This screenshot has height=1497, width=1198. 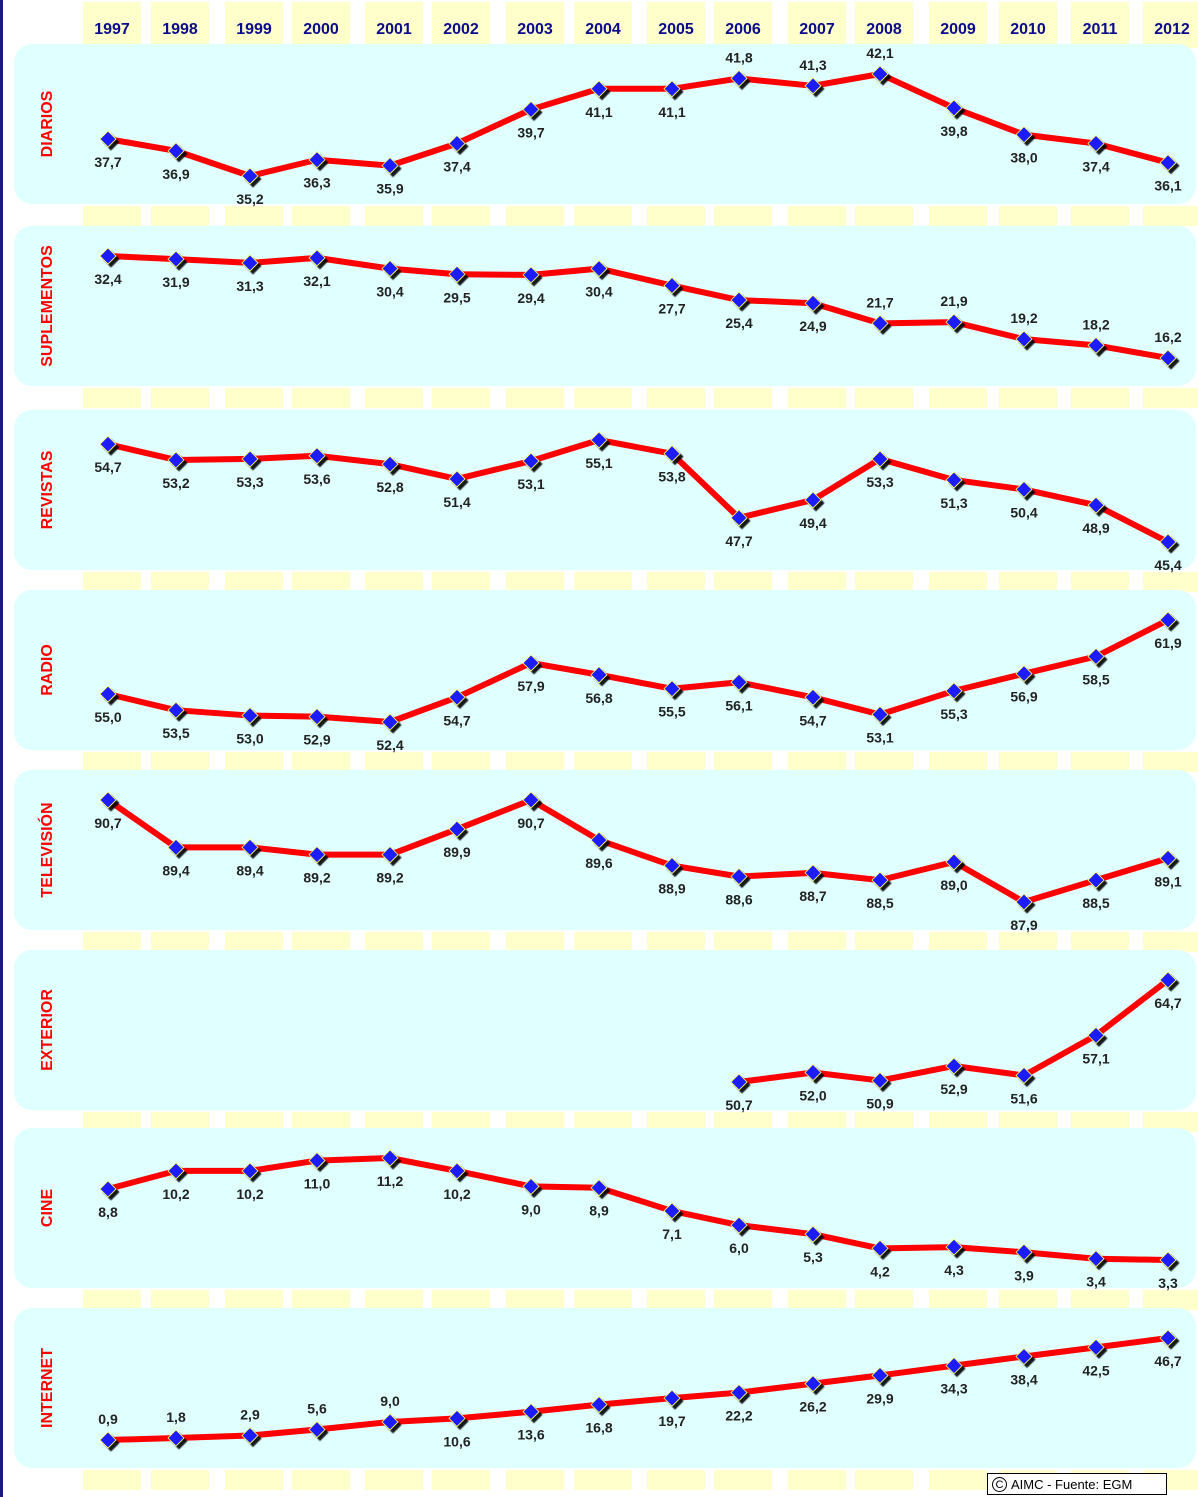 What do you see at coordinates (1023, 1098) in the screenshot?
I see `data-label: 51,6` at bounding box center [1023, 1098].